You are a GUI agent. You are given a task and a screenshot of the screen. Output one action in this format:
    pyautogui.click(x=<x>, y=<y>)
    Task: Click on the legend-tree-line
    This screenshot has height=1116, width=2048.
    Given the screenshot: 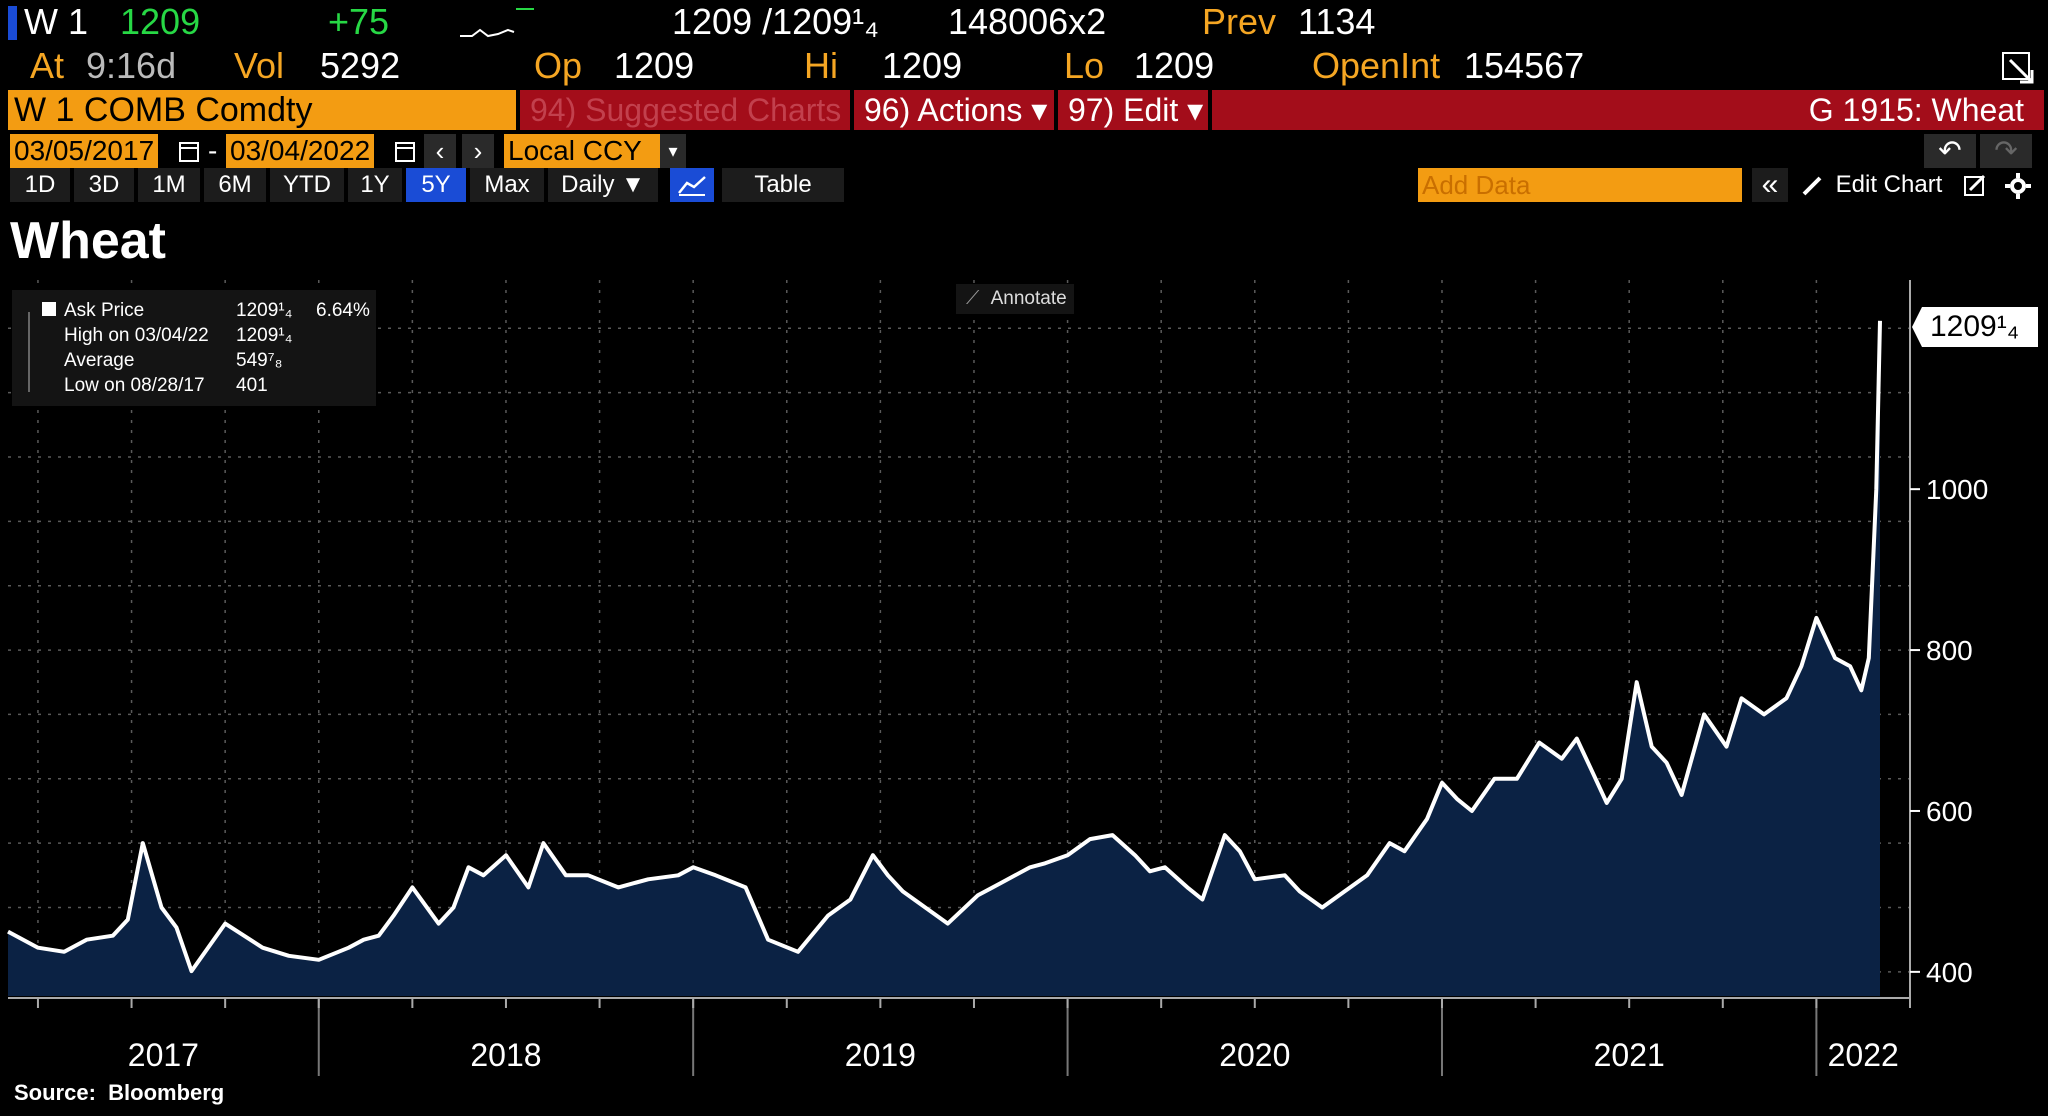 What is the action you would take?
    pyautogui.click(x=29, y=352)
    